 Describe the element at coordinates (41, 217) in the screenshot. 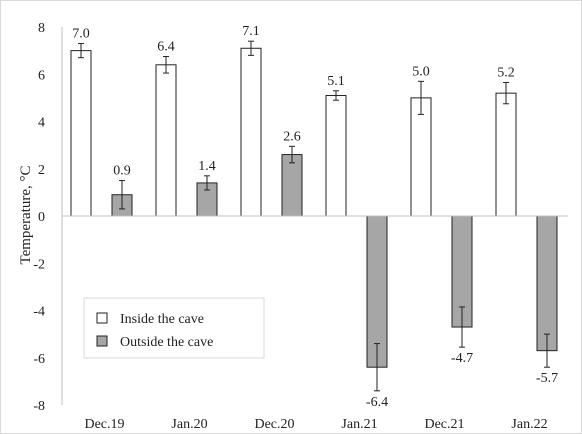

I see `y-tick-label: 0` at that location.